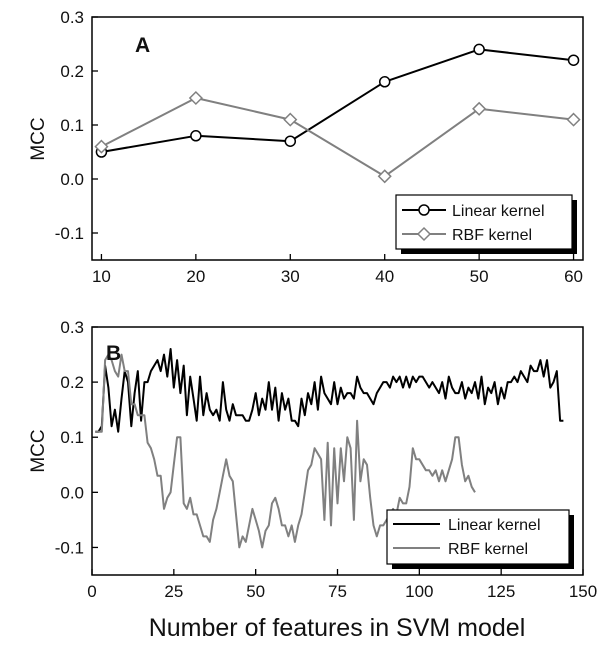  What do you see at coordinates (494, 525) in the screenshot?
I see `legend-b-linear-label: Linear kernel` at bounding box center [494, 525].